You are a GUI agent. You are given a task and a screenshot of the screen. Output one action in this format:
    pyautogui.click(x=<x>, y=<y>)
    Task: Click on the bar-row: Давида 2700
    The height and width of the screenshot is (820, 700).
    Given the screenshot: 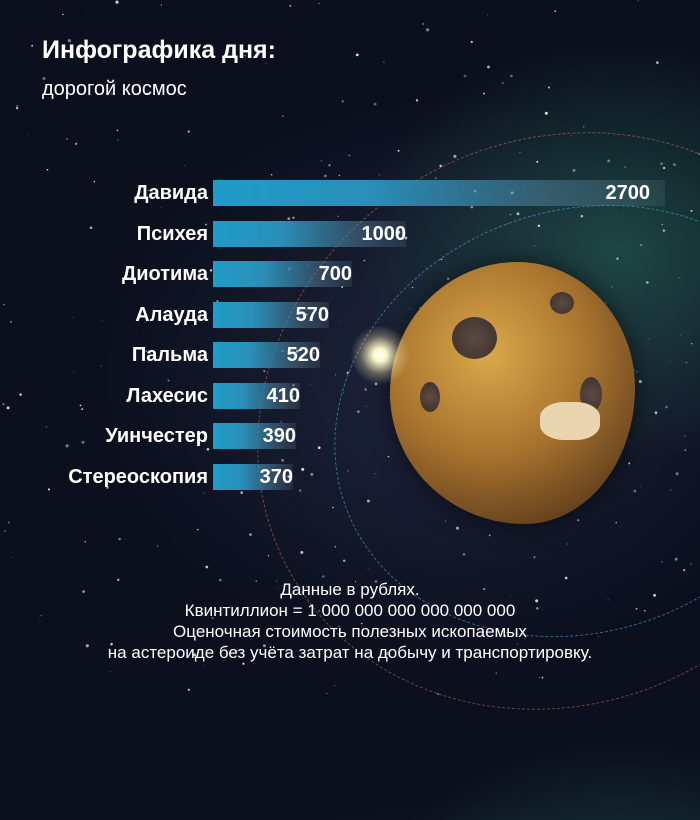 What is the action you would take?
    pyautogui.click(x=350, y=193)
    